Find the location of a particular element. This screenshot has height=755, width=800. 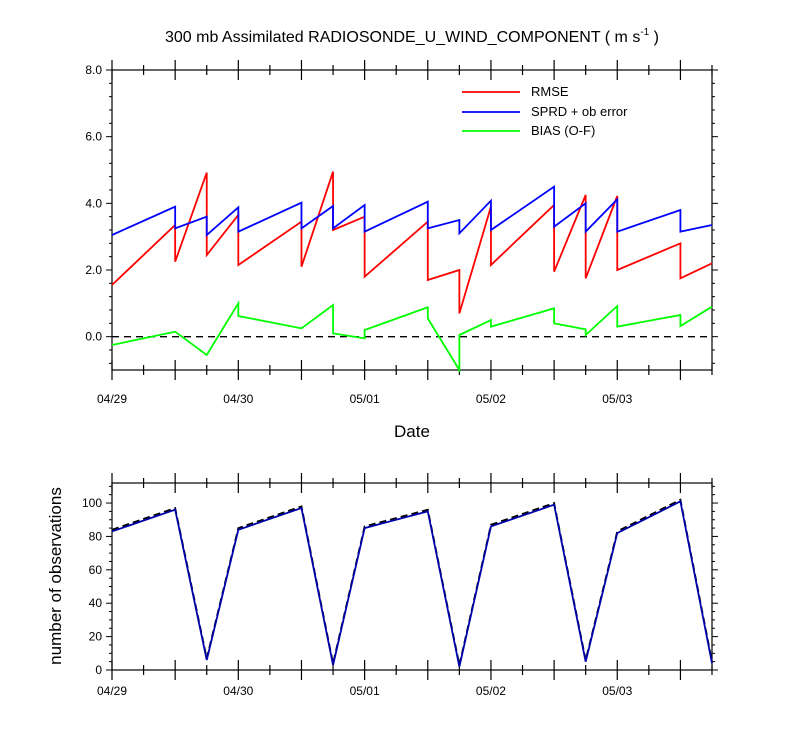

lower-x-tick-labels: 04/29 04/30 05/01 05/02 05/03 is located at coordinates (365, 691).